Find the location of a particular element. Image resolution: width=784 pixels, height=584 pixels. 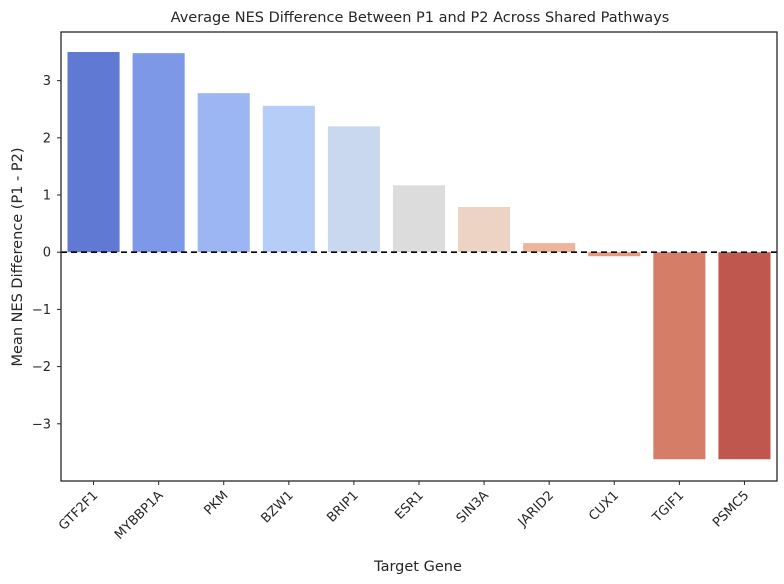

x-tick-label: CUX1 is located at coordinates (604, 506).